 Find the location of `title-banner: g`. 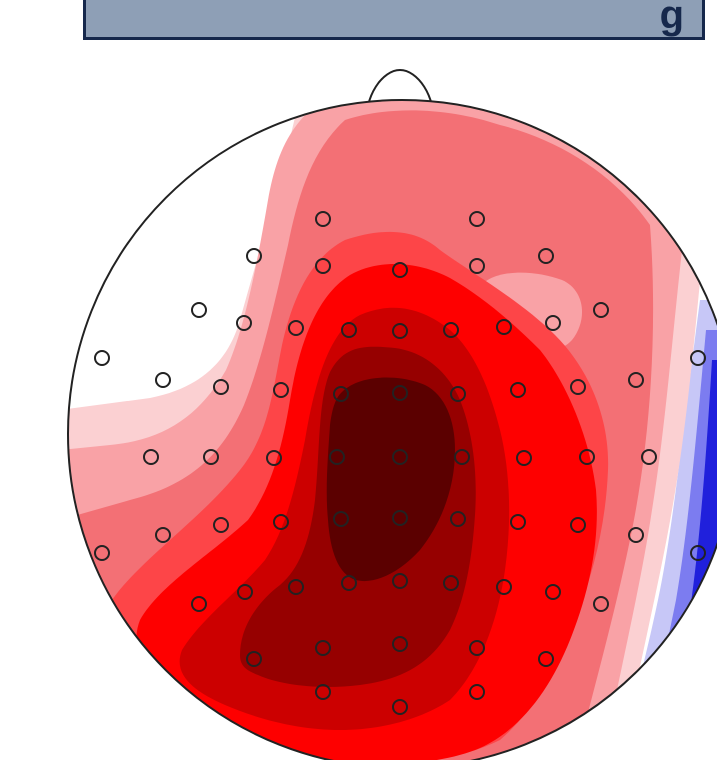

title-banner: g is located at coordinates (394, 20).